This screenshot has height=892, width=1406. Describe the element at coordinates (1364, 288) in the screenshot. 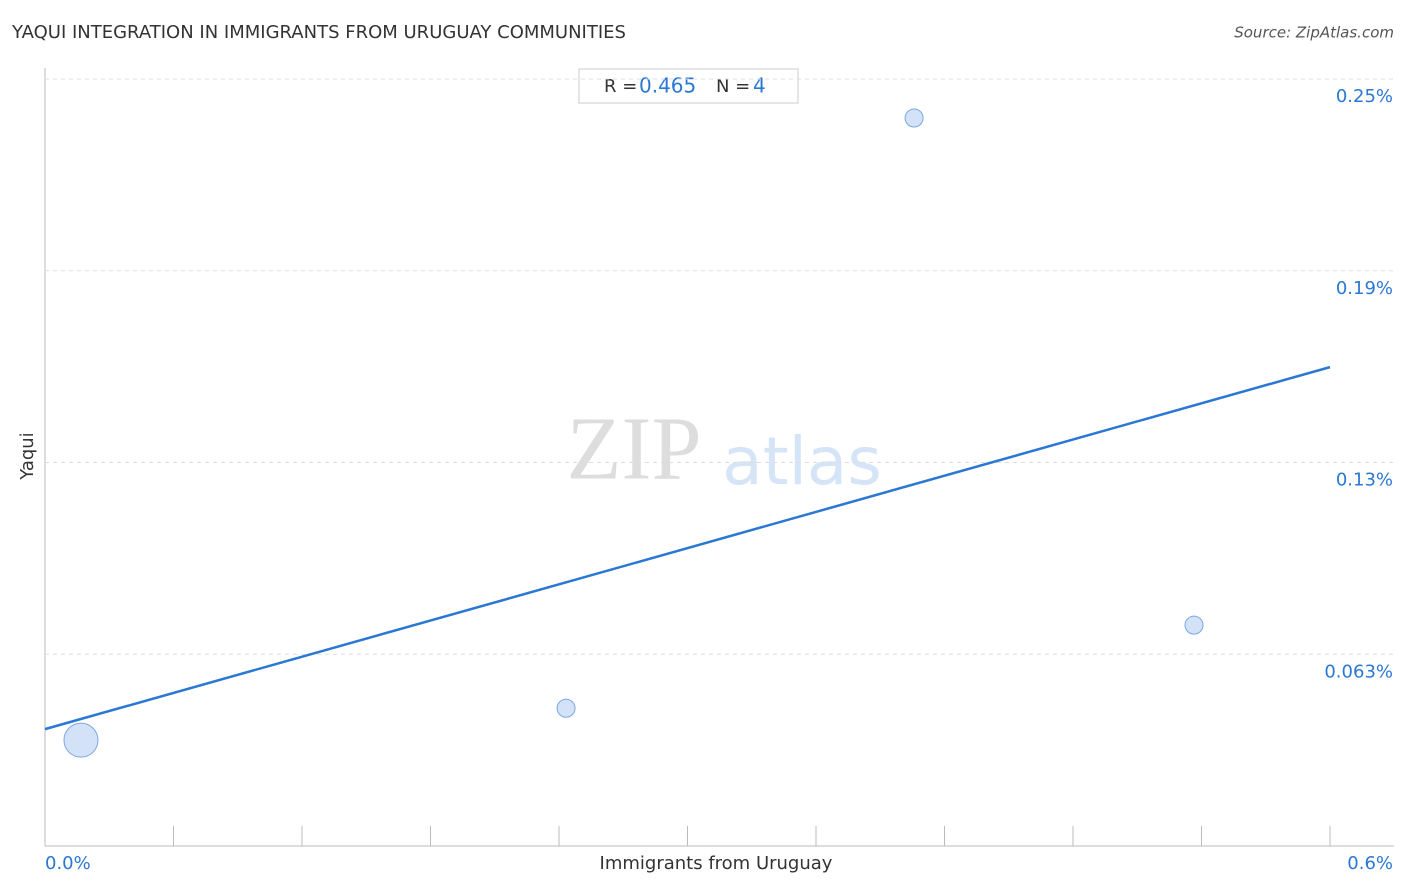

I see `y-tick-label: 0.19%` at that location.